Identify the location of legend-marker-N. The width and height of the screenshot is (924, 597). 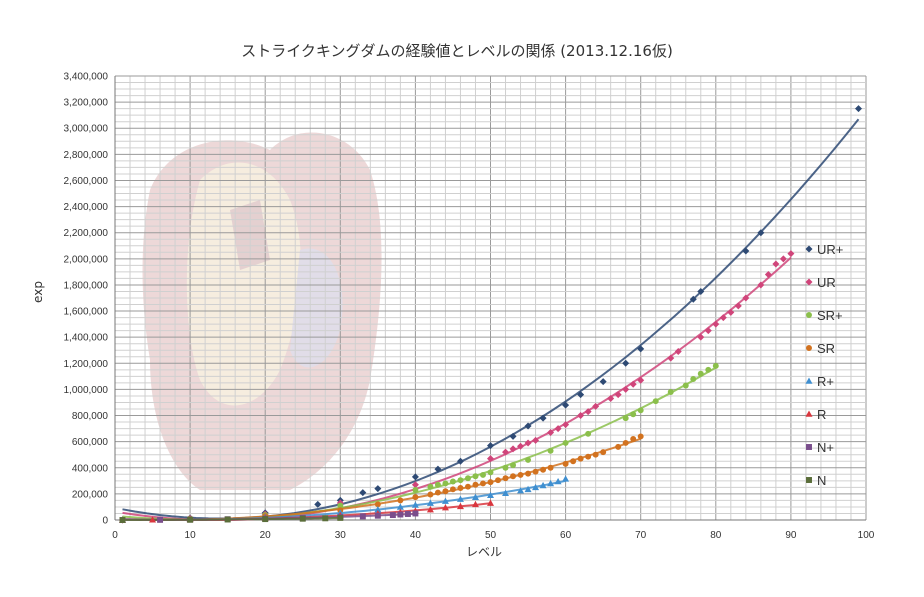
(809, 480).